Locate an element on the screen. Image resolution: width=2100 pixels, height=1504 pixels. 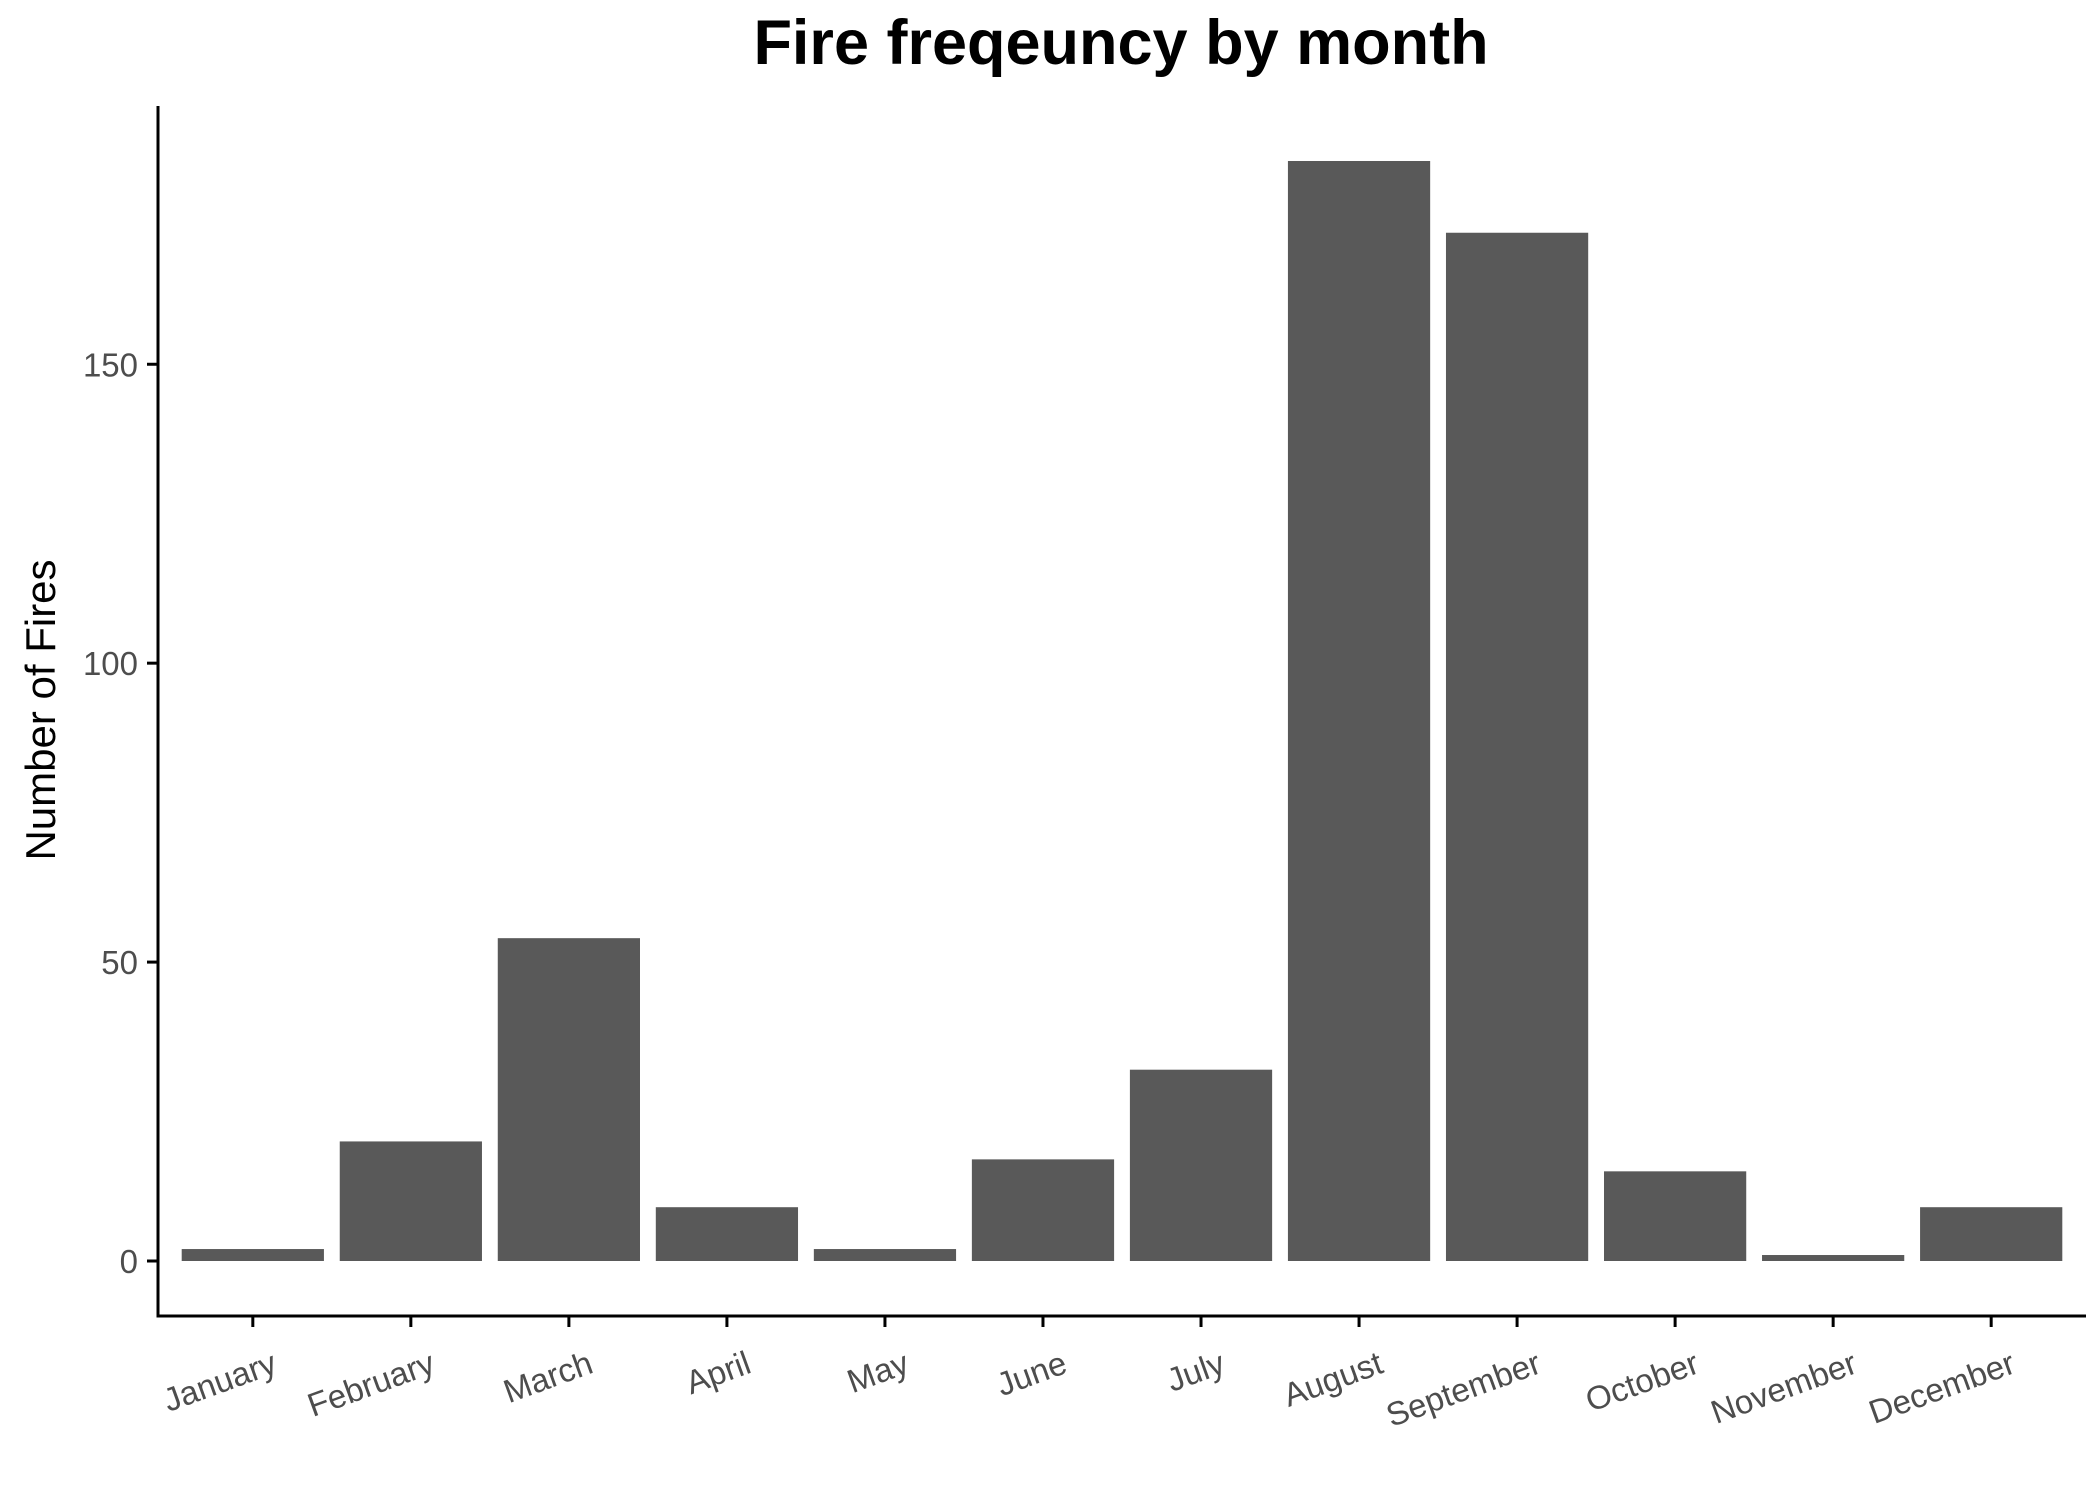
x-tick-label-august: August is located at coordinates (1332, 1379).